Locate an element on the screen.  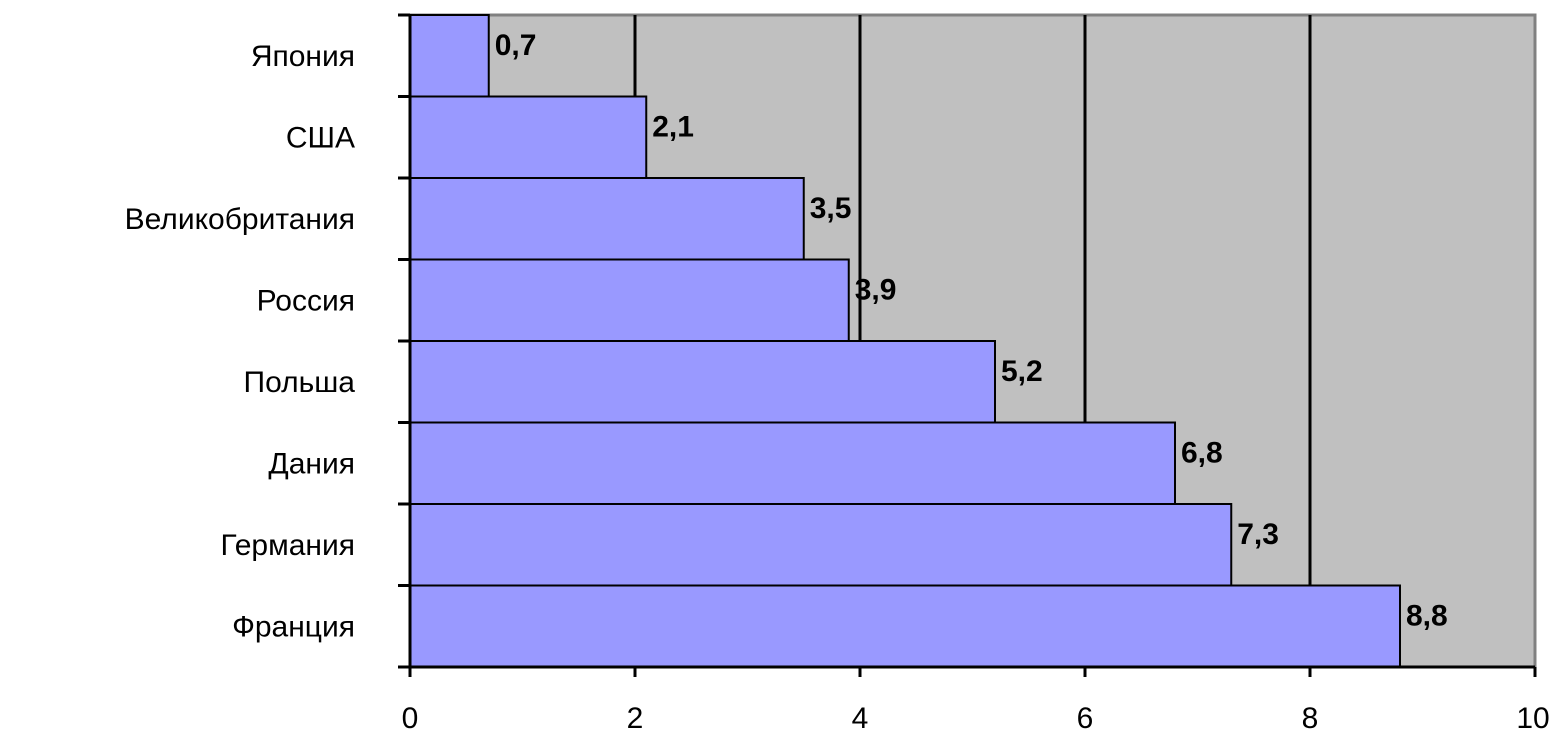
category-label: Великобритания is located at coordinates (240, 219).